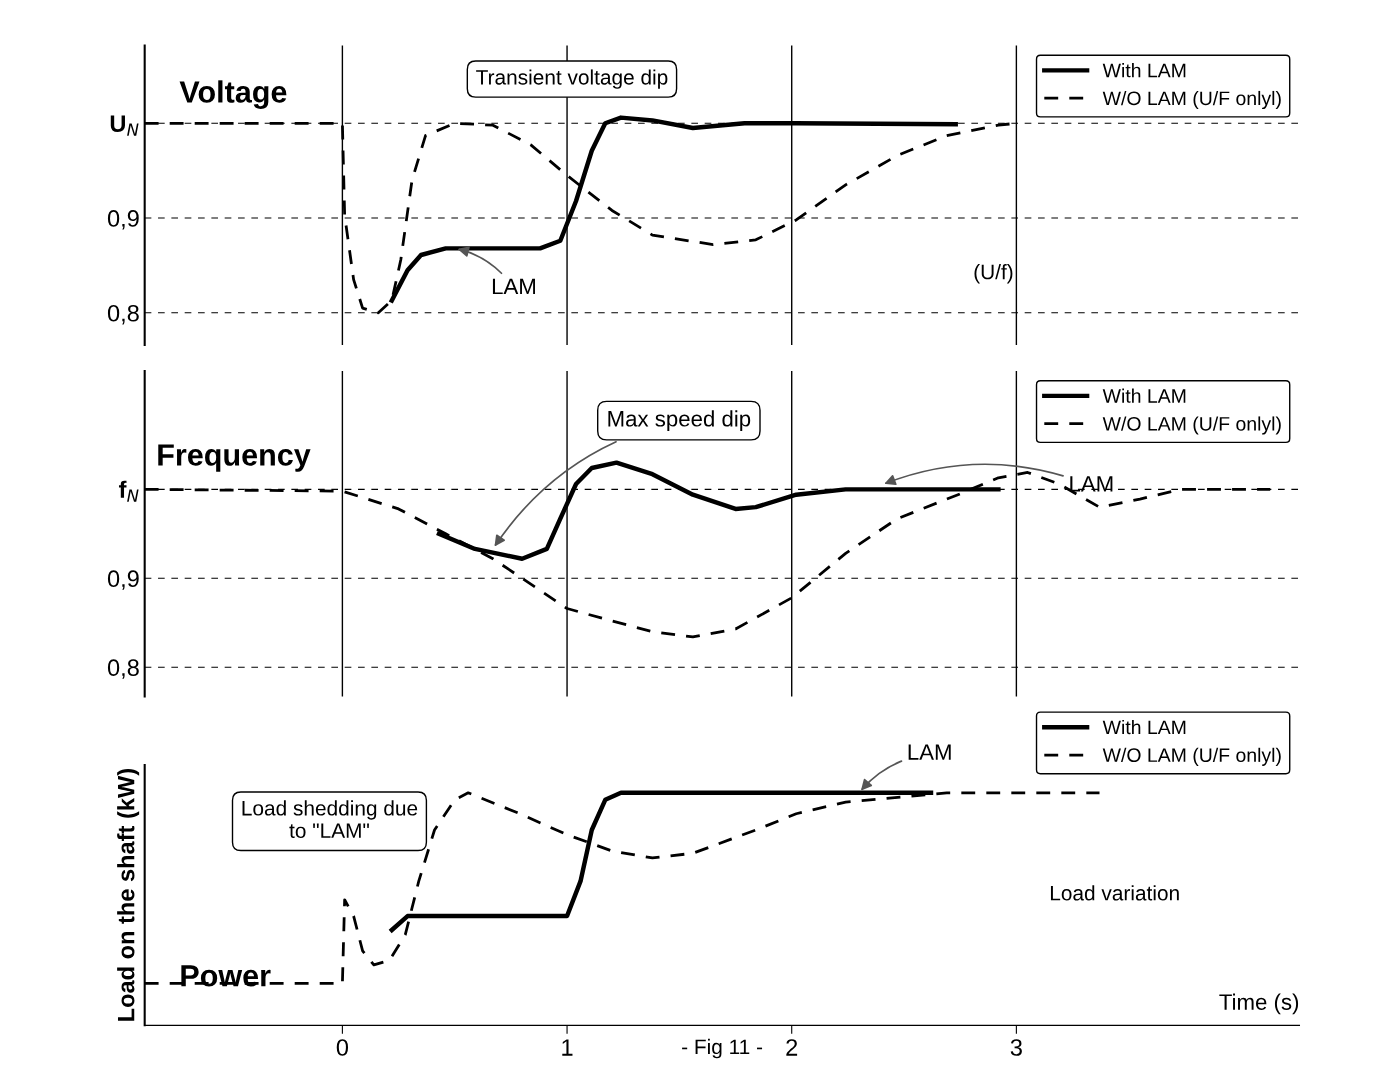  I want to click on text: - Fig 11 -, so click(722, 1048).